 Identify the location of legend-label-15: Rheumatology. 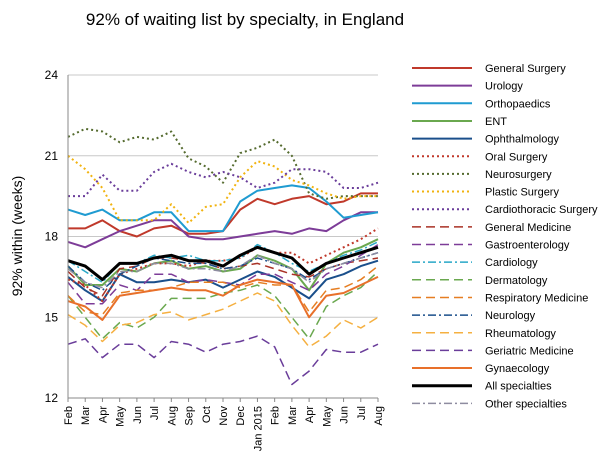
(520, 334).